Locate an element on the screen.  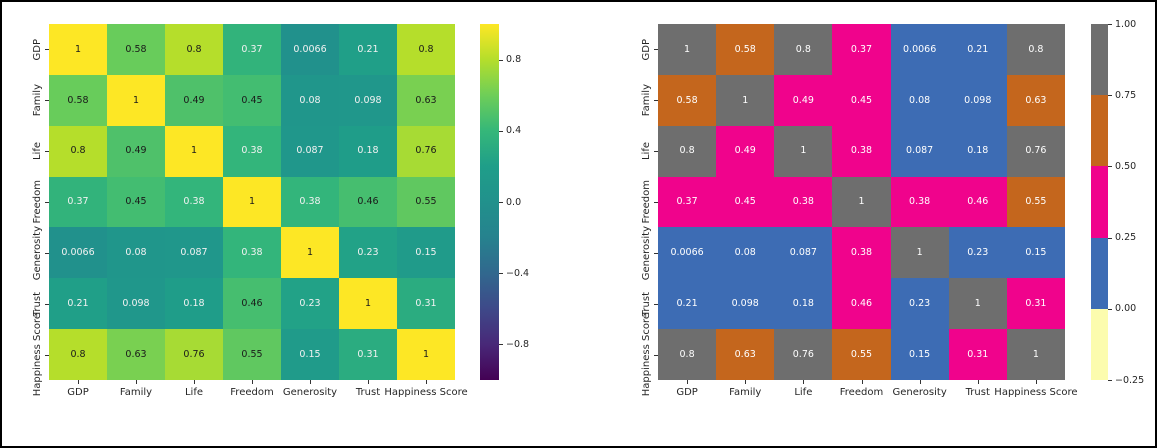
colorbar-tick-label: 0.50 is located at coordinates (1126, 166).